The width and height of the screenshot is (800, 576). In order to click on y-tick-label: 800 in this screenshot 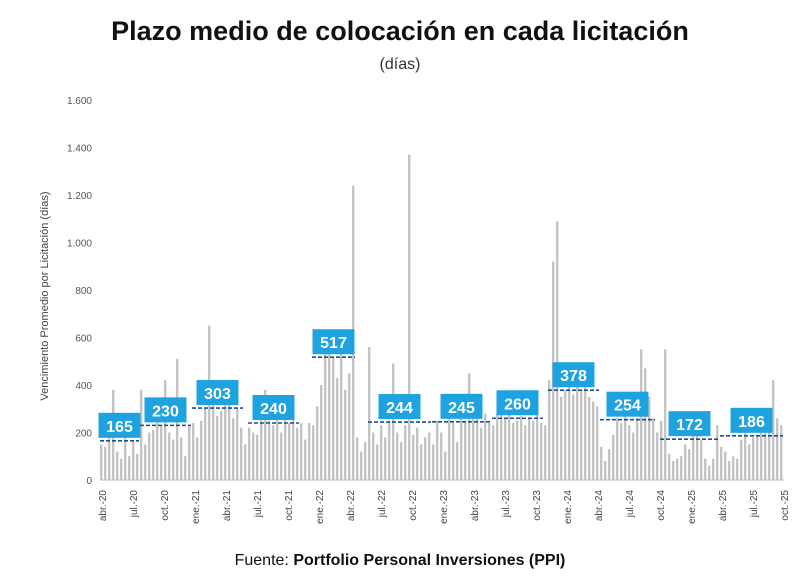, I will do `click(83, 291)`.